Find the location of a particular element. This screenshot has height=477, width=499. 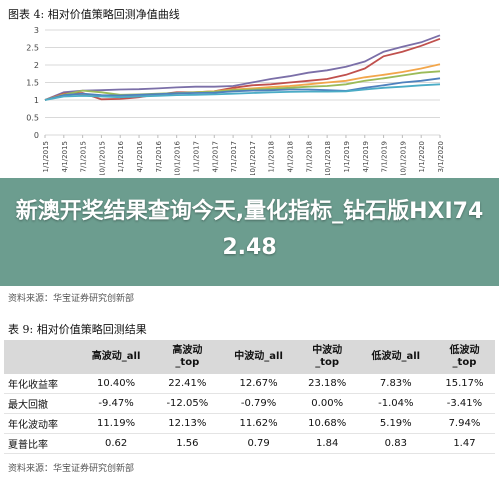

y-tick-label: 0.5 is located at coordinates (32, 118).